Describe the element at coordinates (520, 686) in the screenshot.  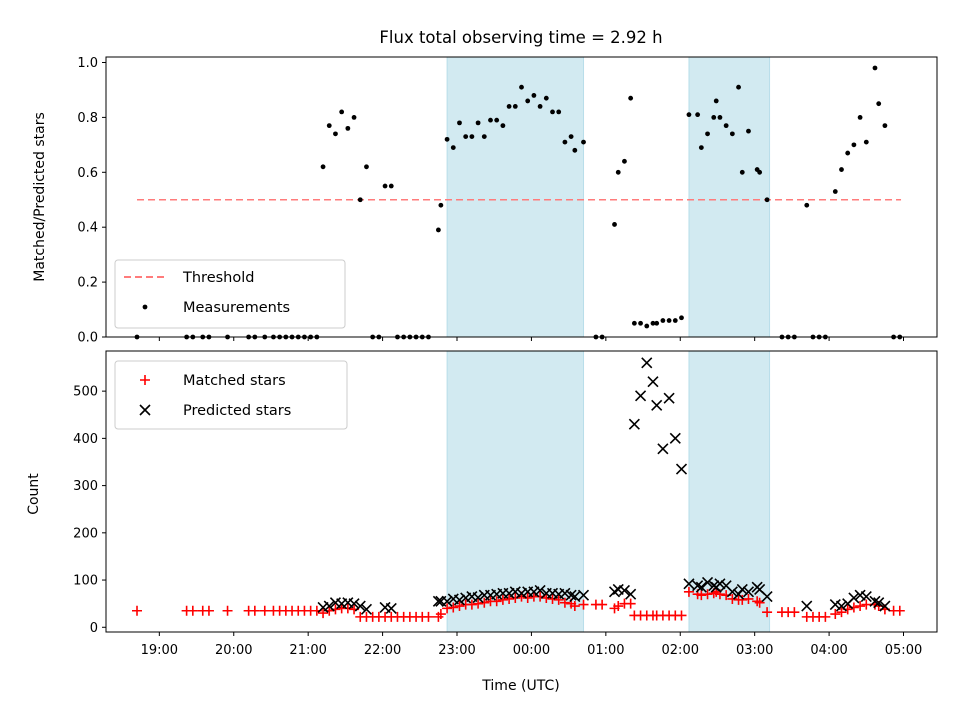
I see `x-axis-label: Time (UTC)` at that location.